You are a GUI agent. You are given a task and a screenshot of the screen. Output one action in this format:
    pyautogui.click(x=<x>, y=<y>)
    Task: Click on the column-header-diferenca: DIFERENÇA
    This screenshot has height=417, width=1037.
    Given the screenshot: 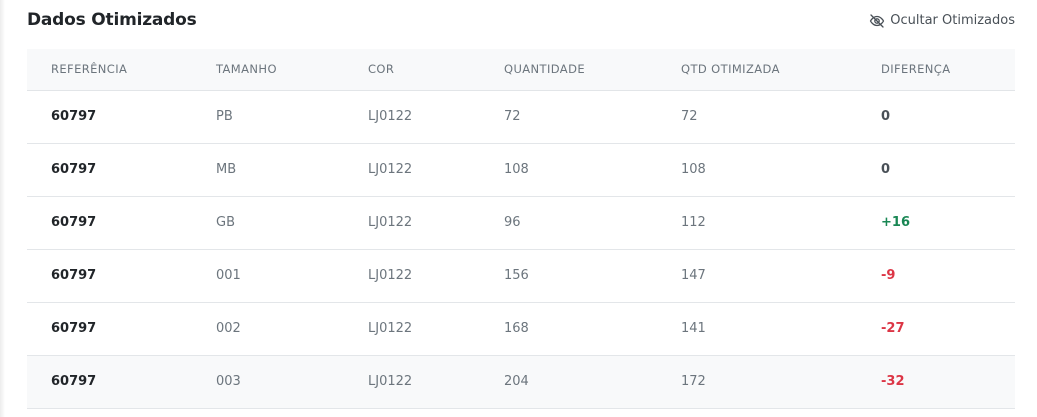 What is the action you would take?
    pyautogui.click(x=936, y=70)
    